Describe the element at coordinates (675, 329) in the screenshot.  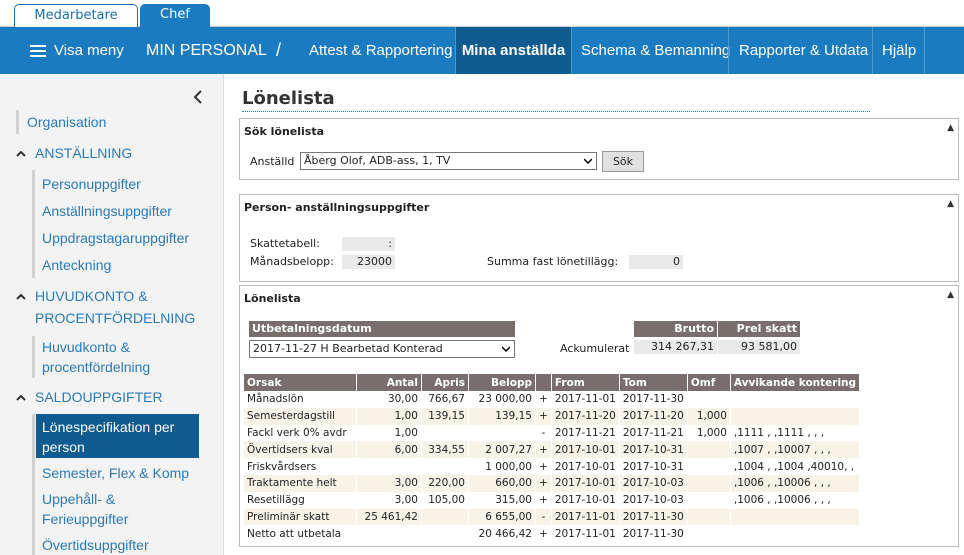
I see `brutto-header: Brutto` at that location.